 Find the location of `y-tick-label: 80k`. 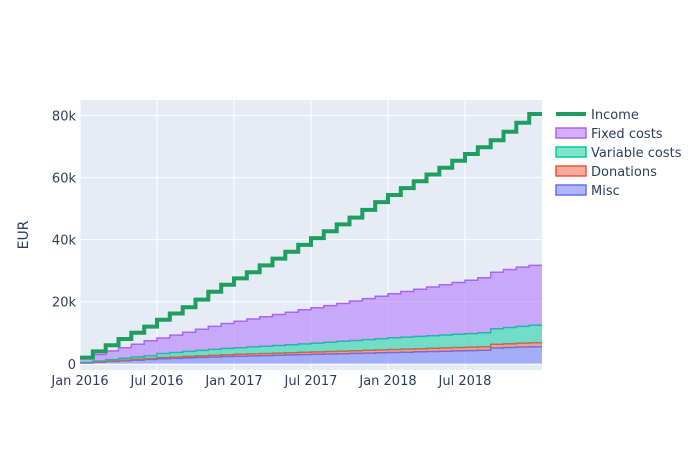

y-tick-label: 80k is located at coordinates (64, 117).